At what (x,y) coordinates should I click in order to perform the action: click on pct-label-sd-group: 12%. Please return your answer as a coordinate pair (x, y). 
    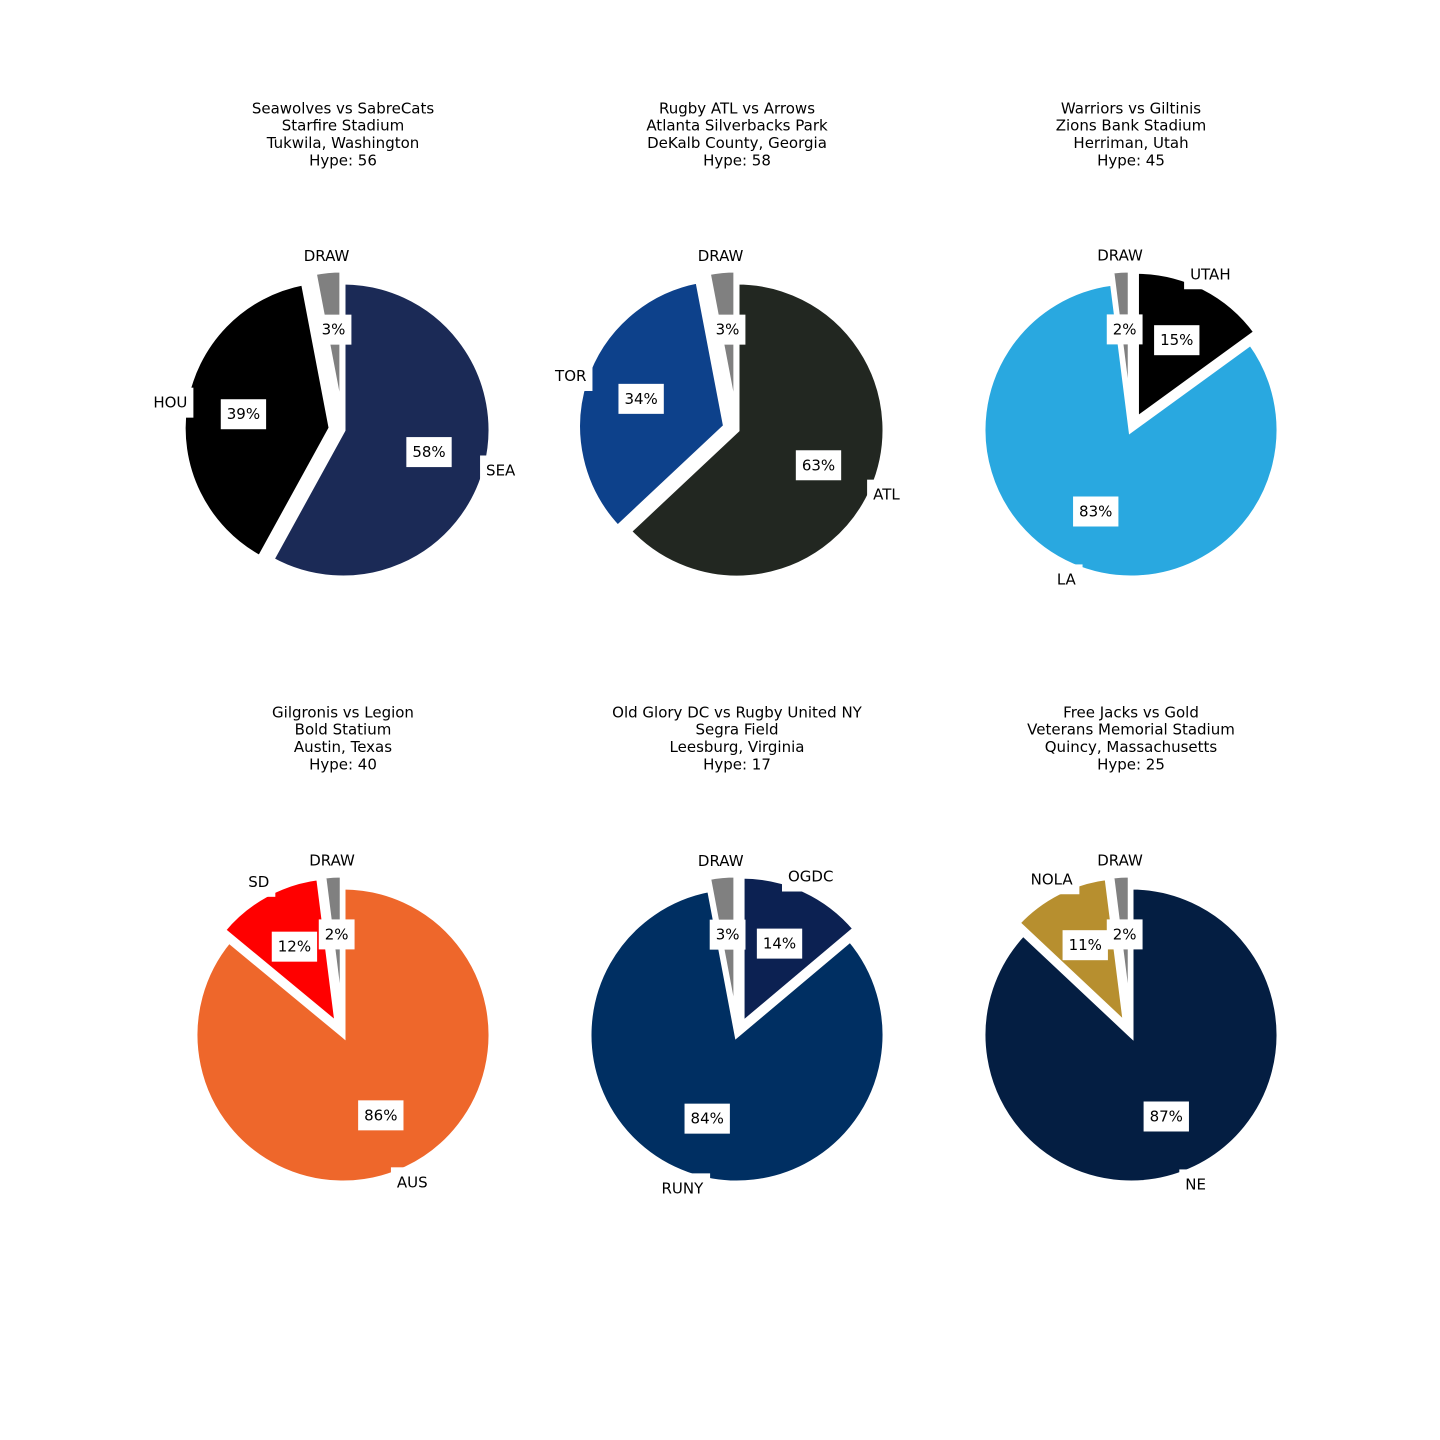
    Looking at the image, I should click on (294, 946).